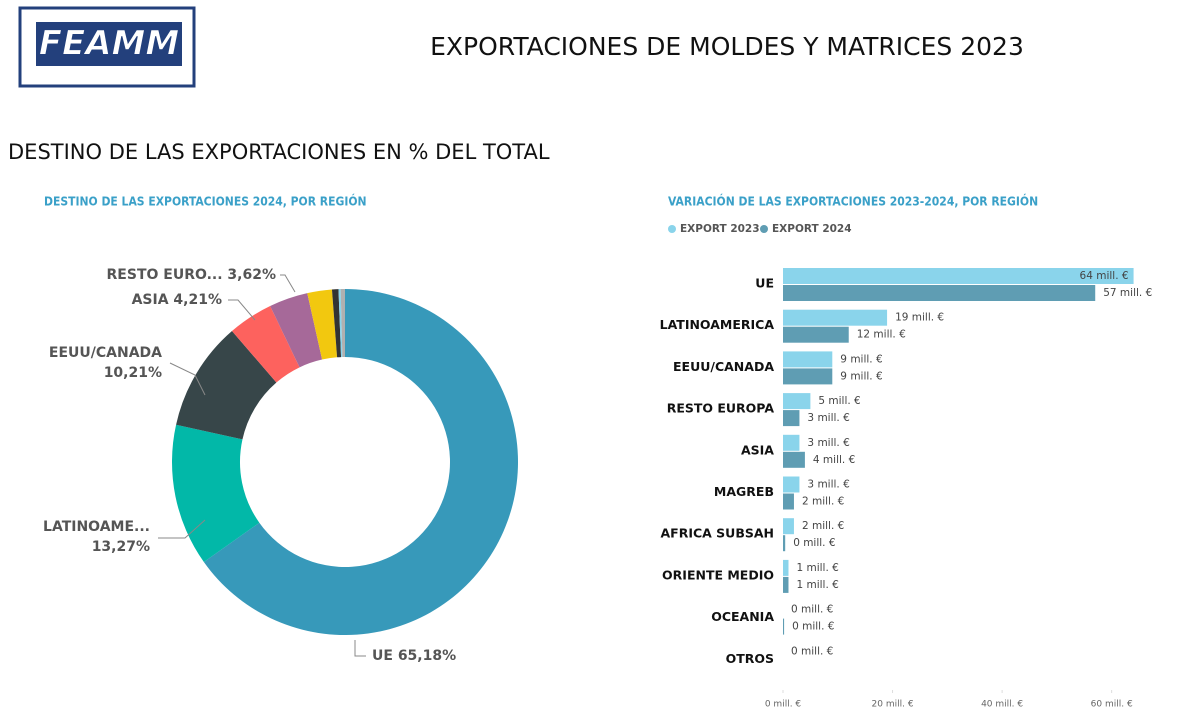  Describe the element at coordinates (717, 533) in the screenshot. I see `category-label: AFRICA SUBSAH` at that location.